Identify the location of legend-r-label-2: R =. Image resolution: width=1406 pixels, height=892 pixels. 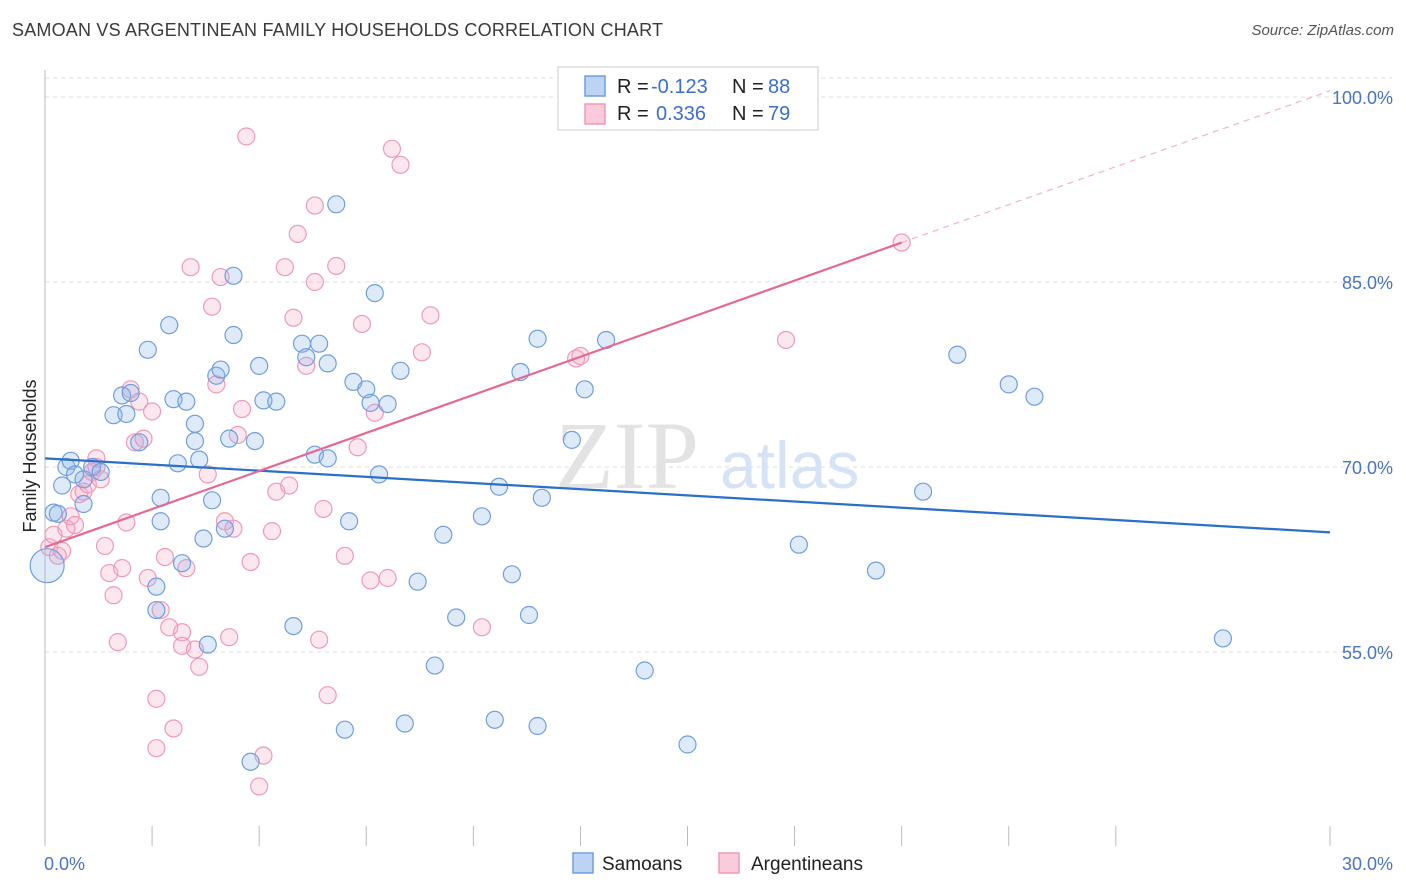
(633, 114).